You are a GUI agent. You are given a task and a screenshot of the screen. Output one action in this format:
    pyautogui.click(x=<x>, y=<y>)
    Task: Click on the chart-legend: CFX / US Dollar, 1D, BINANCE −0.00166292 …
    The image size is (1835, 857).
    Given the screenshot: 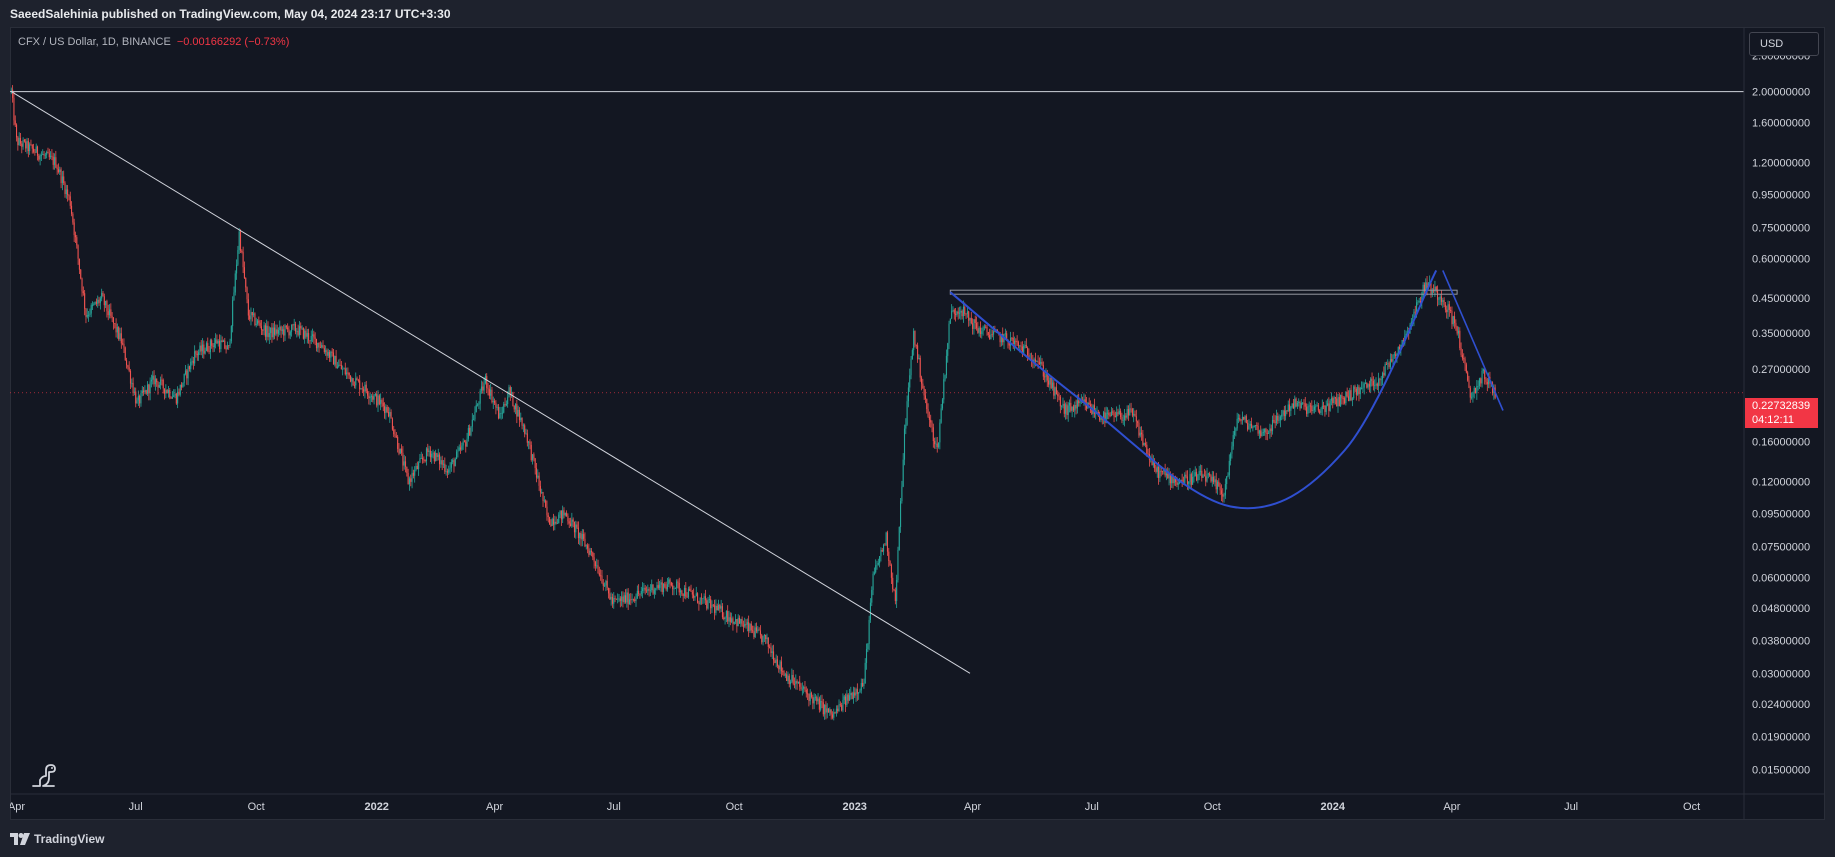 What is the action you would take?
    pyautogui.click(x=153, y=42)
    